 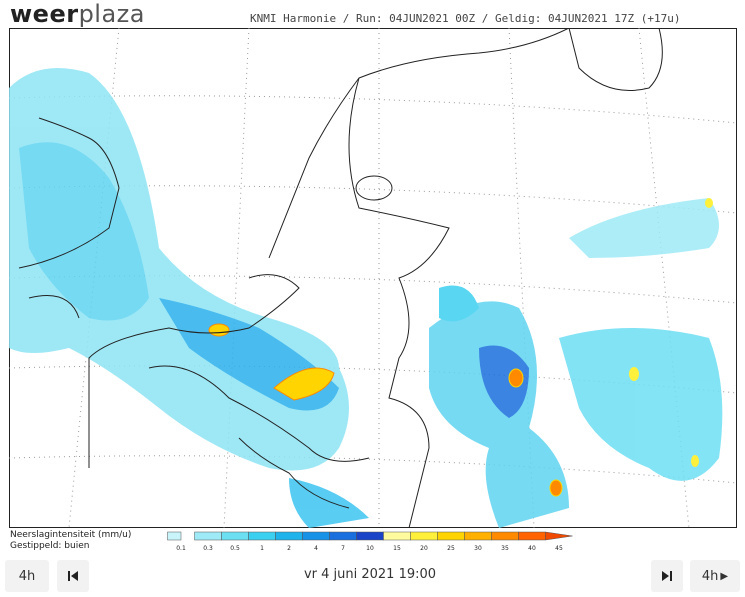 What do you see at coordinates (710, 576) in the screenshot?
I see `forward-step-label: 4h` at bounding box center [710, 576].